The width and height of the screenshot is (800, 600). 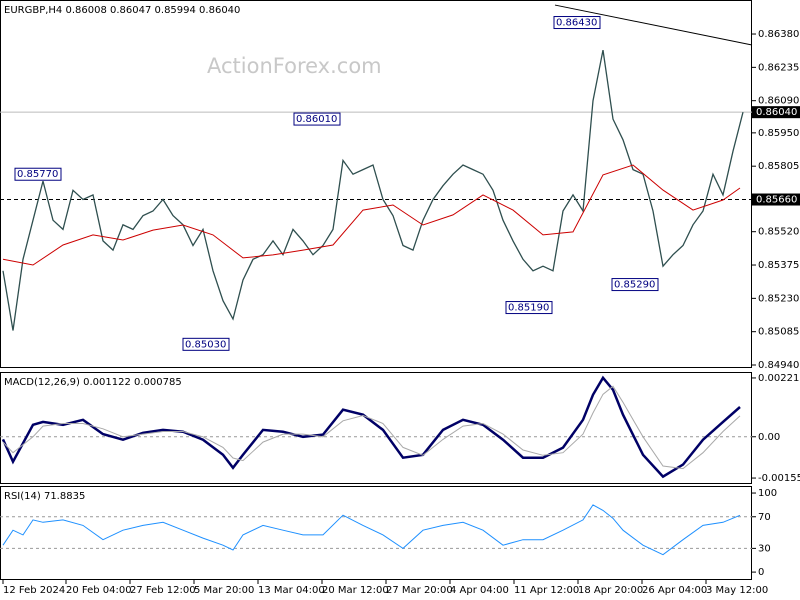 I want to click on annotation-label: 0.85190, so click(x=528, y=308).